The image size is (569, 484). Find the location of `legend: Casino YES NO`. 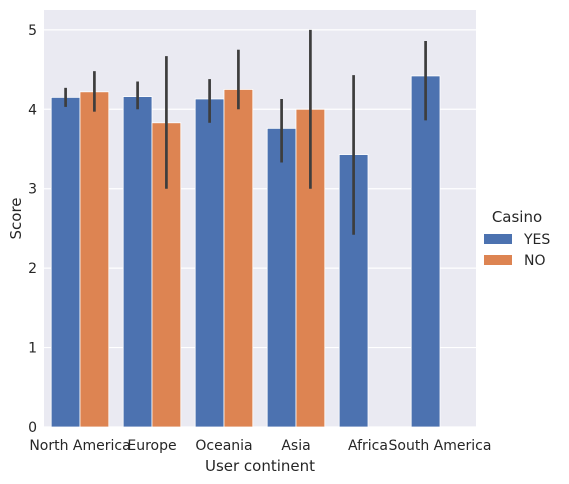

legend: Casino YES NO is located at coordinates (517, 238).